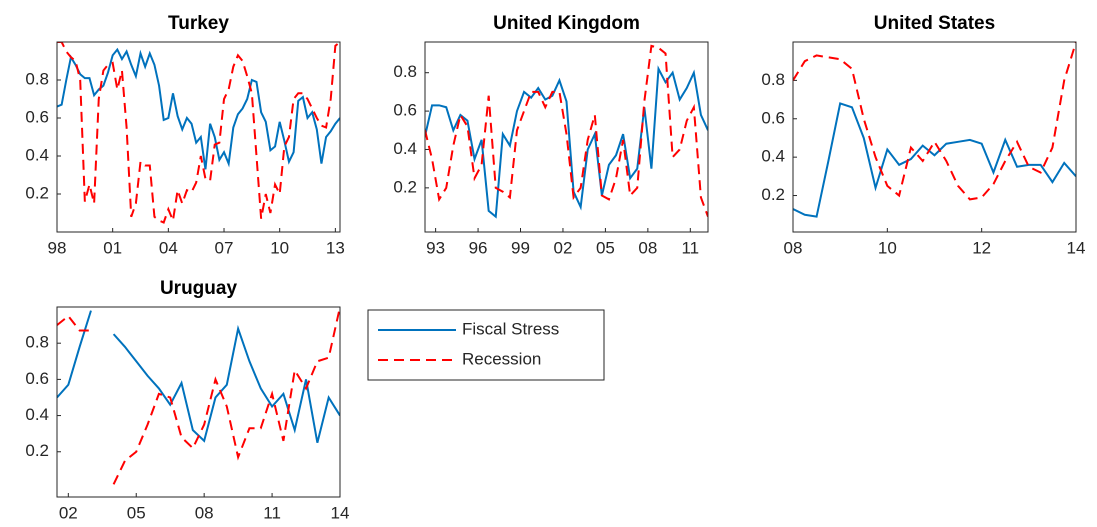 Image resolution: width=1097 pixels, height=527 pixels. Describe the element at coordinates (112, 247) in the screenshot. I see `x-tick-label: 01` at that location.